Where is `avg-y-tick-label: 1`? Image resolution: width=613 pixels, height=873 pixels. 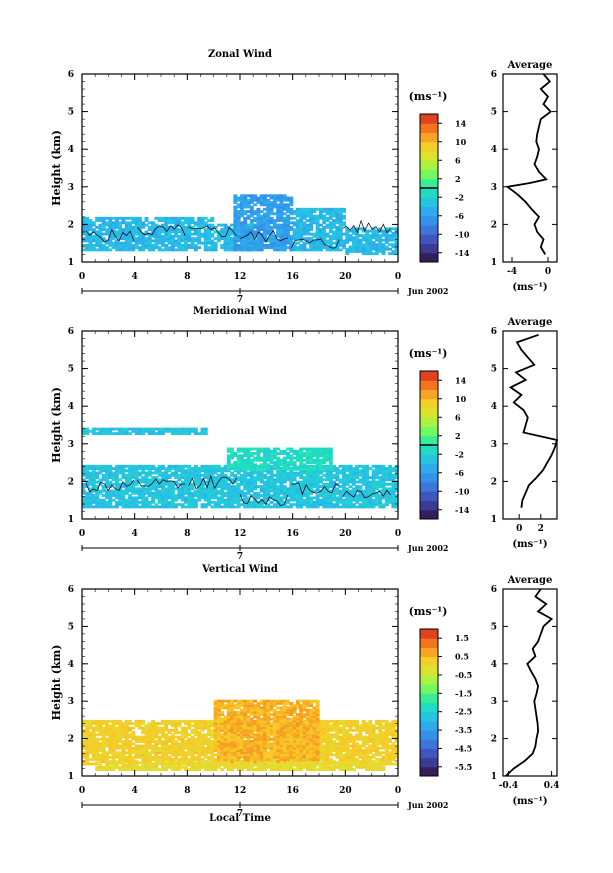
avg-y-tick-label: 1 is located at coordinates (494, 520).